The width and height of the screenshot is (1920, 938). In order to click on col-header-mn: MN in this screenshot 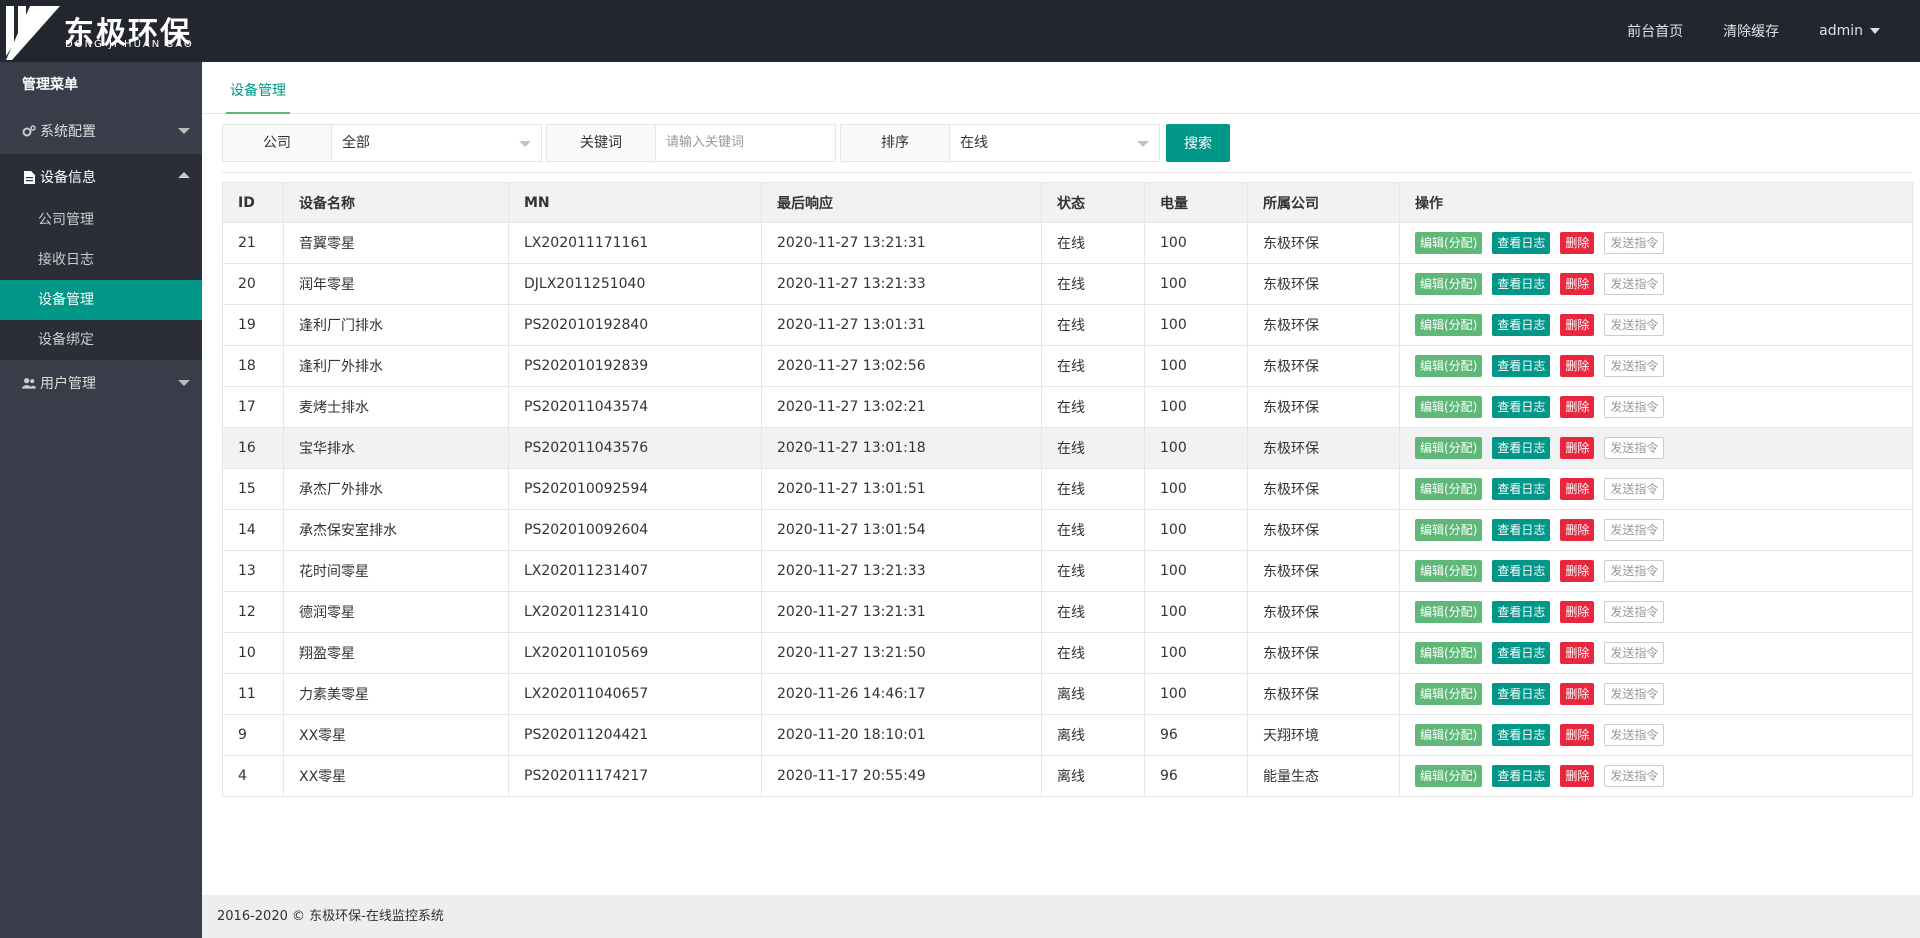, I will do `click(635, 202)`.